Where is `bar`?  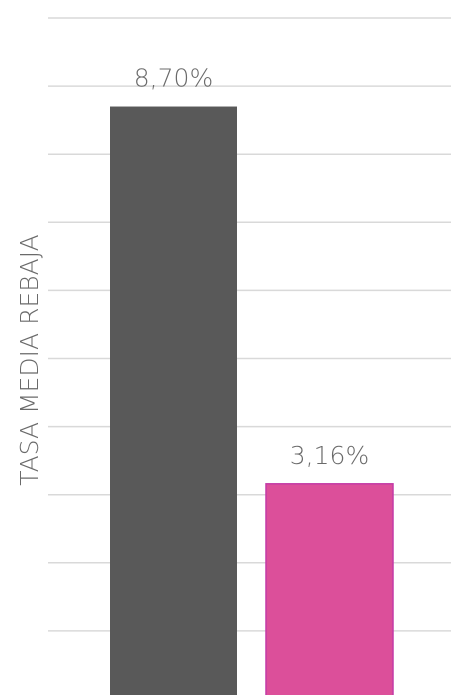
bar is located at coordinates (329, 589).